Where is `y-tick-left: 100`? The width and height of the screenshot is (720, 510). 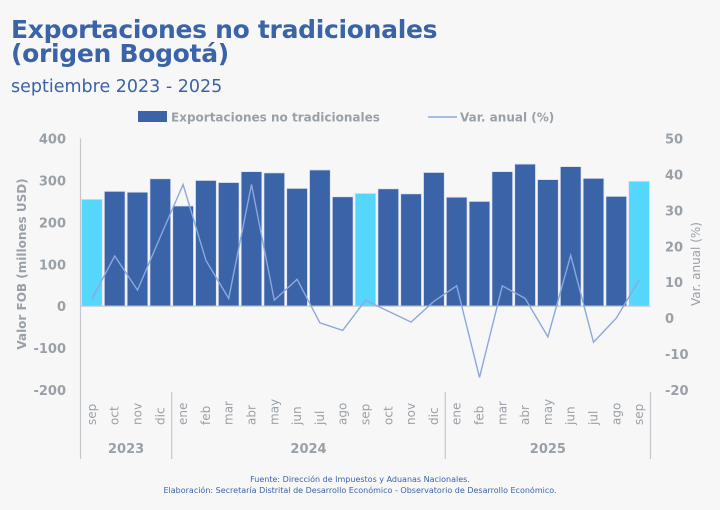
y-tick-left: 100 is located at coordinates (52, 265).